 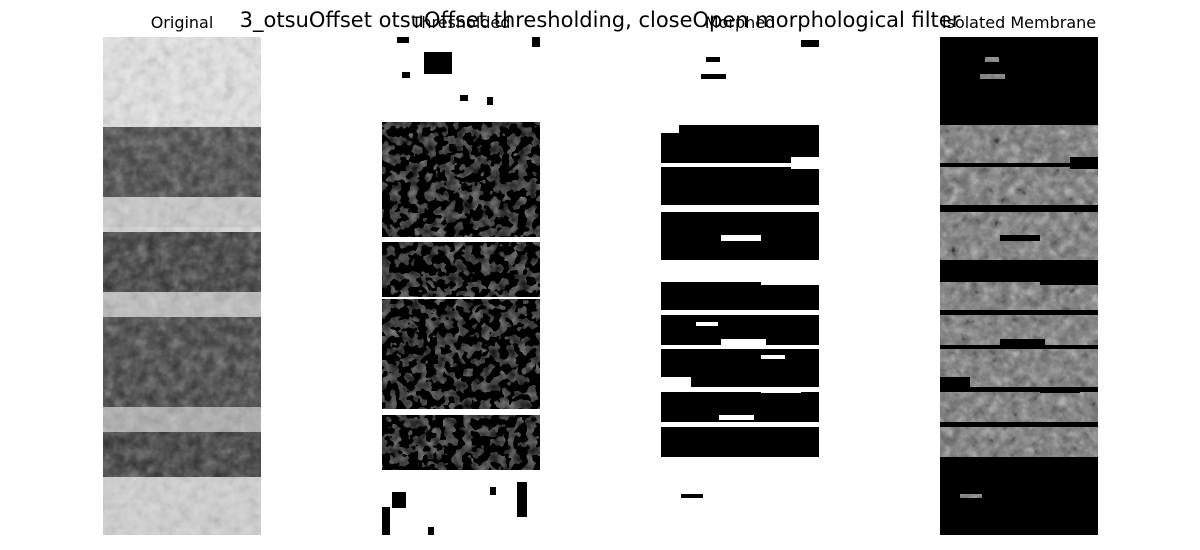 What do you see at coordinates (1019, 275) in the screenshot?
I see `membrane-gaps` at bounding box center [1019, 275].